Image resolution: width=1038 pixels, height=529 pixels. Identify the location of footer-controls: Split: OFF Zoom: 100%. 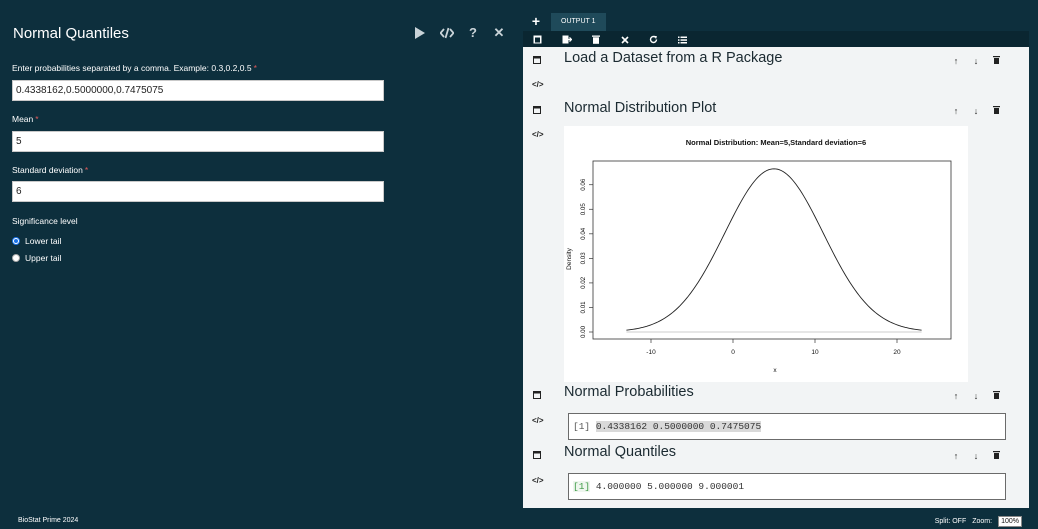
(978, 521).